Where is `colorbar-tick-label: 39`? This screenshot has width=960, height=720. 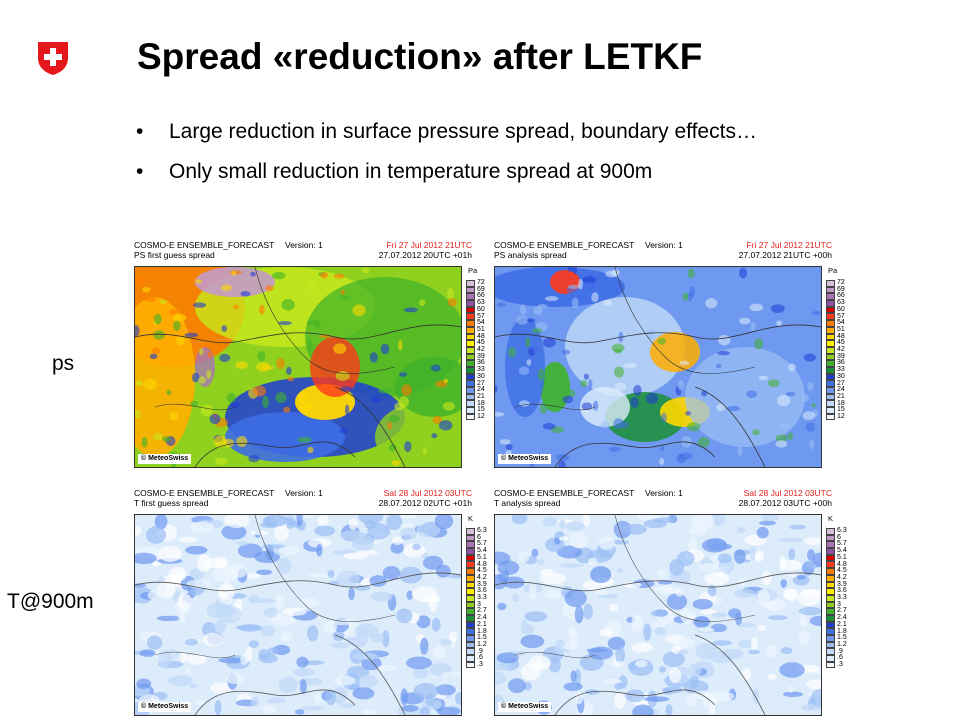
colorbar-tick-label: 39 is located at coordinates (841, 356).